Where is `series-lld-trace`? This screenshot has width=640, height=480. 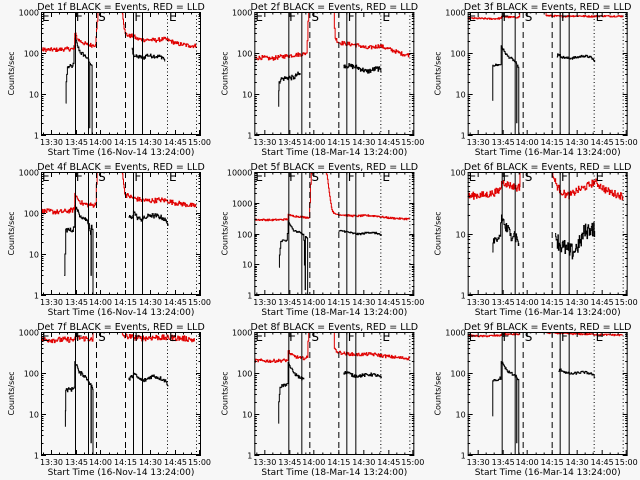
series-lld-trace is located at coordinates (118, 338).